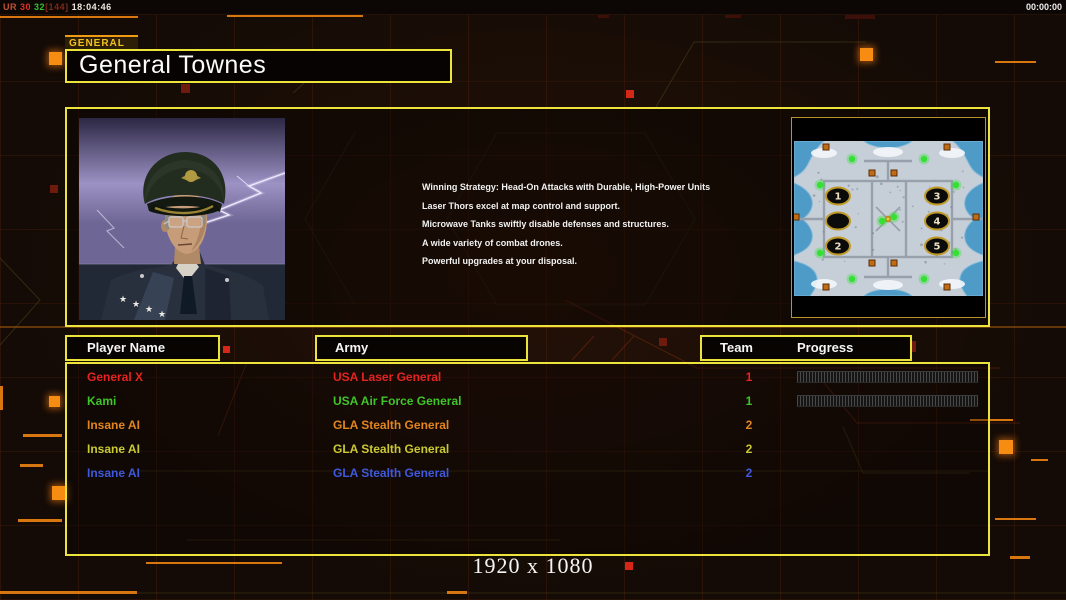  I want to click on player-row: Kami USA Air Force General 1, so click(527, 401).